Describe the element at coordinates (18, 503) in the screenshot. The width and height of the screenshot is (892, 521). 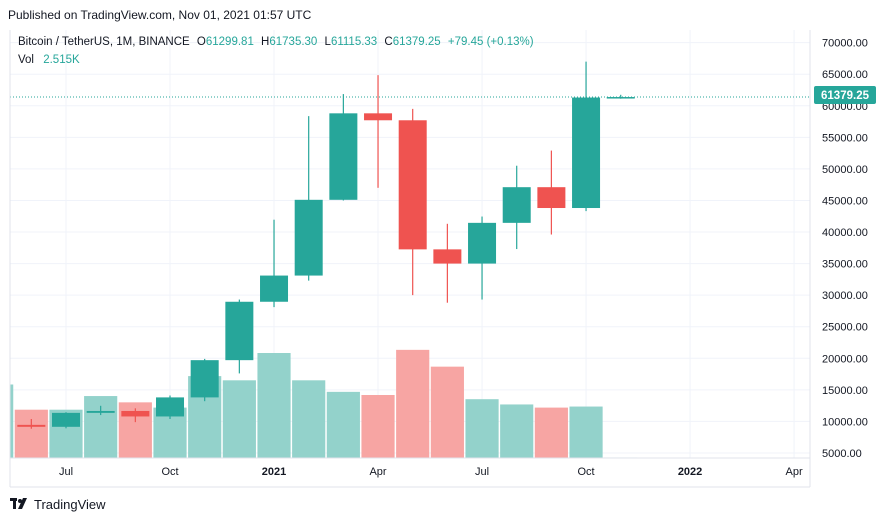
I see `tradingview-logo-icon` at that location.